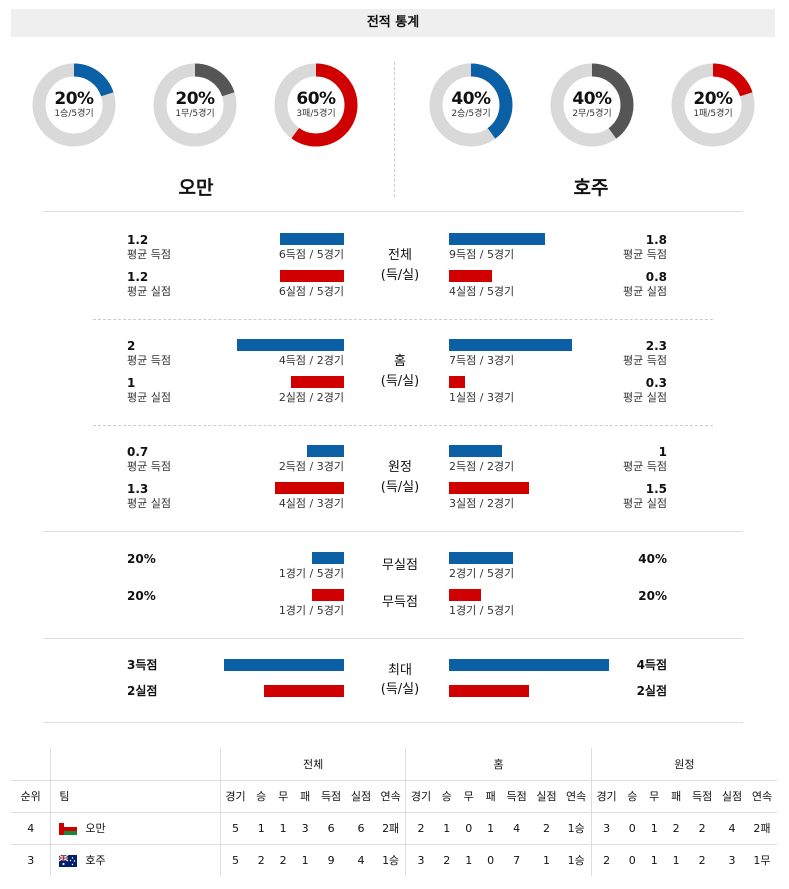 This screenshot has height=889, width=789. What do you see at coordinates (195, 114) in the screenshot?
I see `donut-caption: 1무/5경기` at bounding box center [195, 114].